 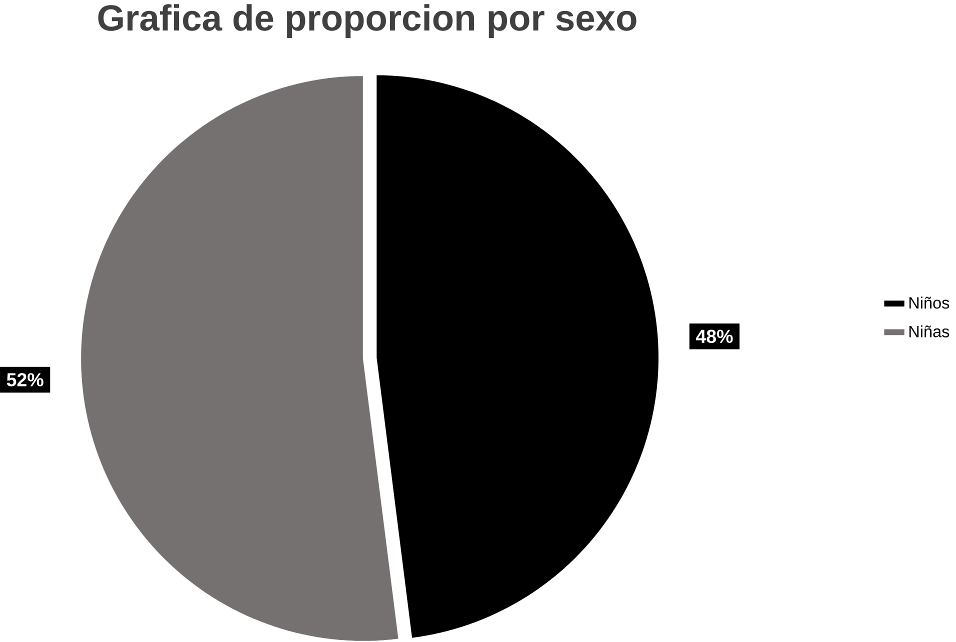 I want to click on legend-label: Niños, so click(x=929, y=302).